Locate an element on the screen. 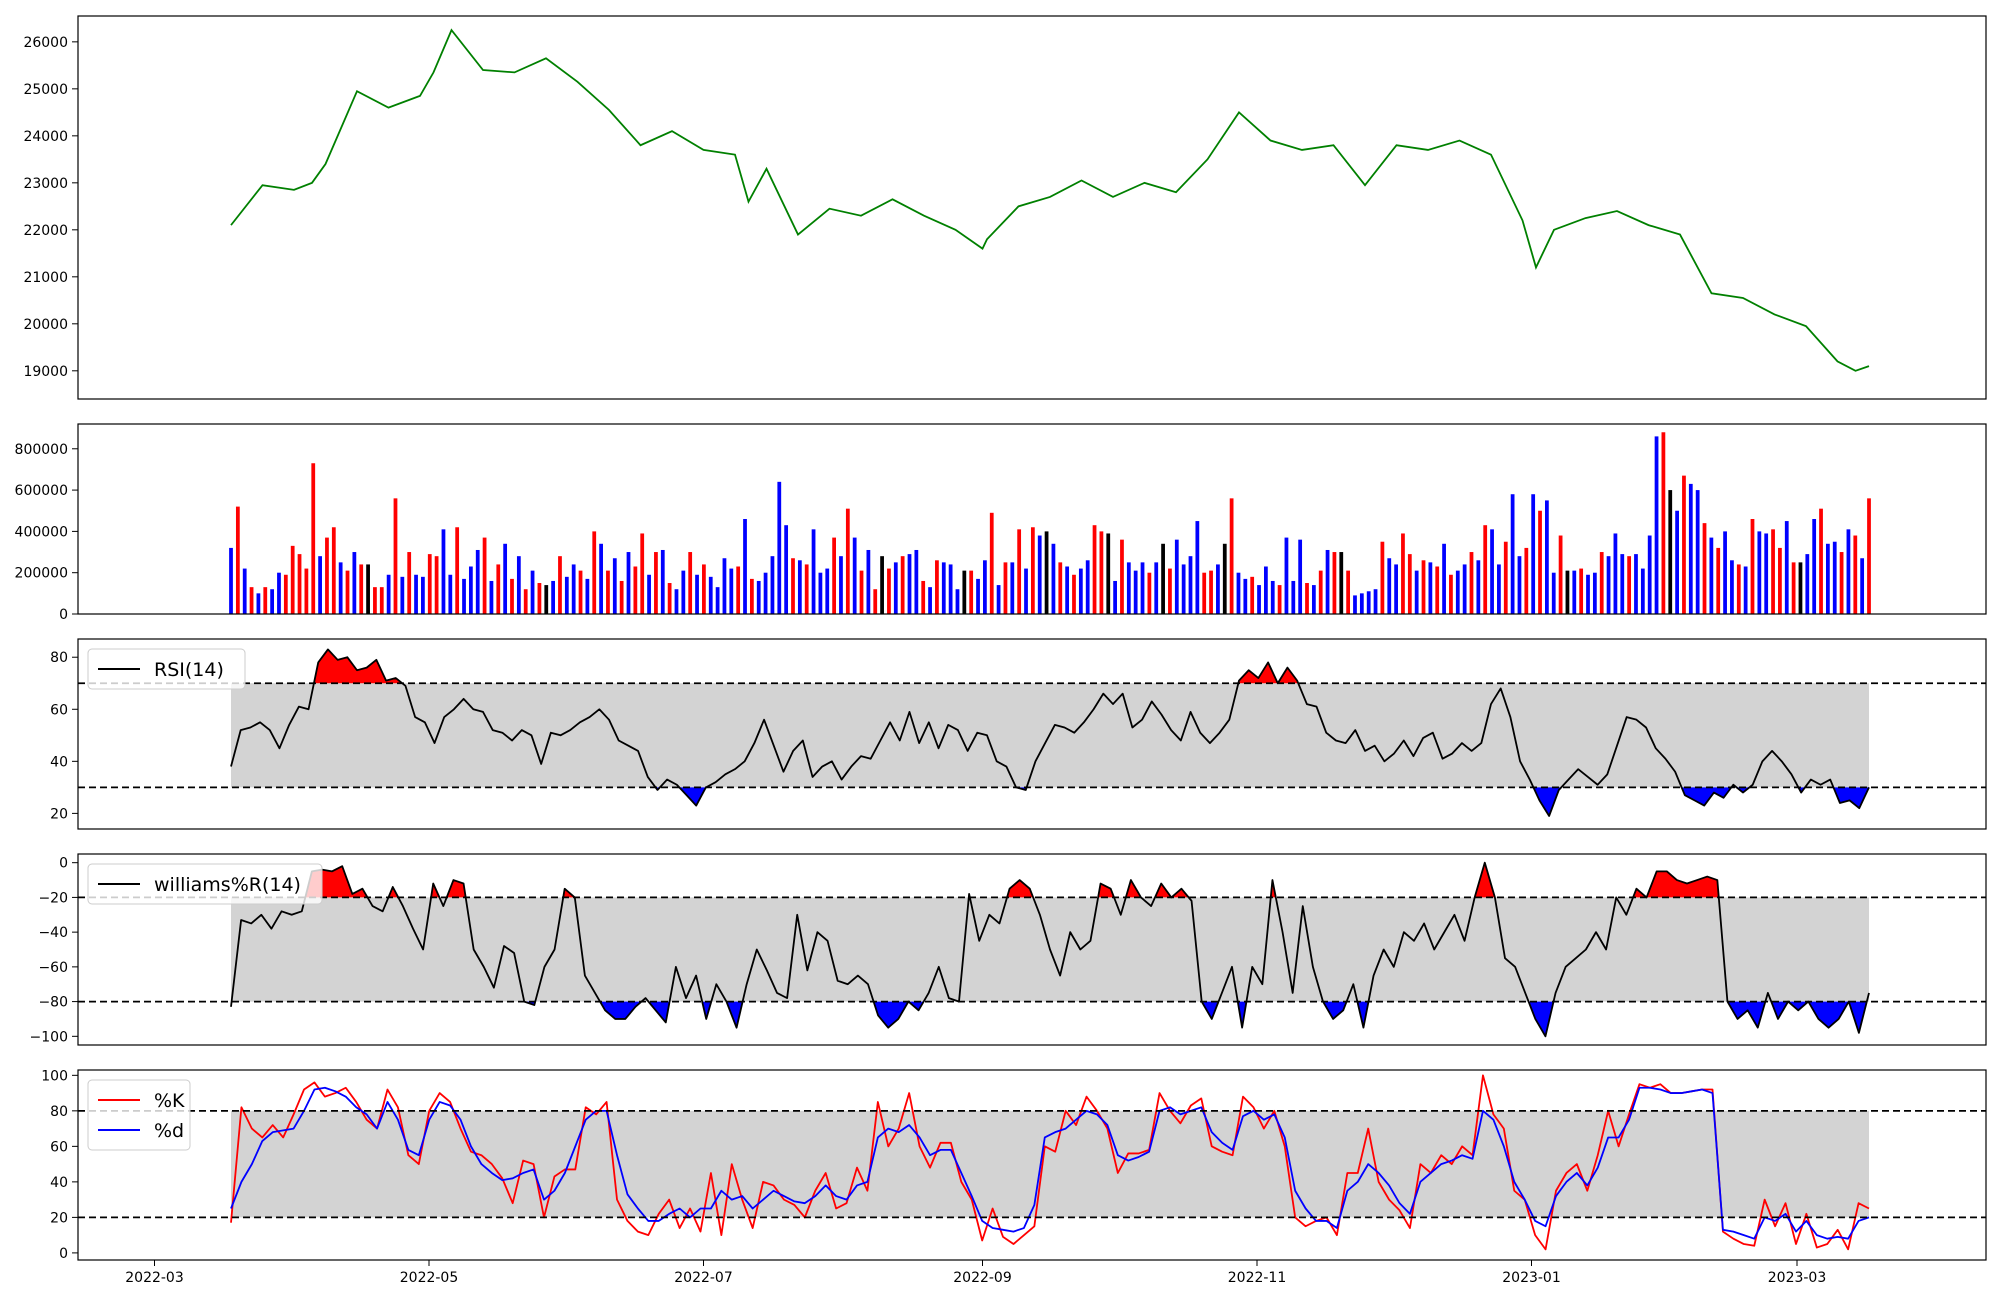 Image resolution: width=2000 pixels, height=1300 pixels. y-tick-label: 25000 is located at coordinates (45, 90).